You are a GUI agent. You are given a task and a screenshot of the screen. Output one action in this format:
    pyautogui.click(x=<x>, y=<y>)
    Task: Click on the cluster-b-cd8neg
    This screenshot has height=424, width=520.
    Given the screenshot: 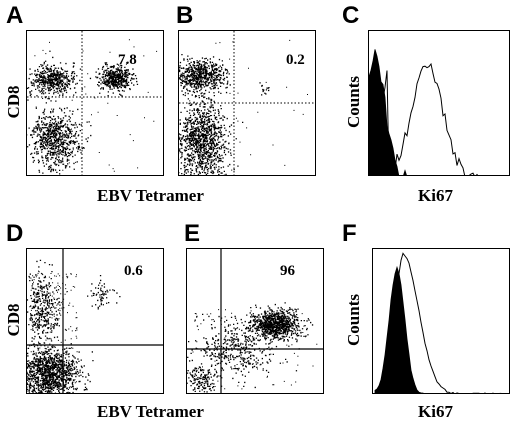 What is the action you would take?
    pyautogui.click(x=211, y=119)
    